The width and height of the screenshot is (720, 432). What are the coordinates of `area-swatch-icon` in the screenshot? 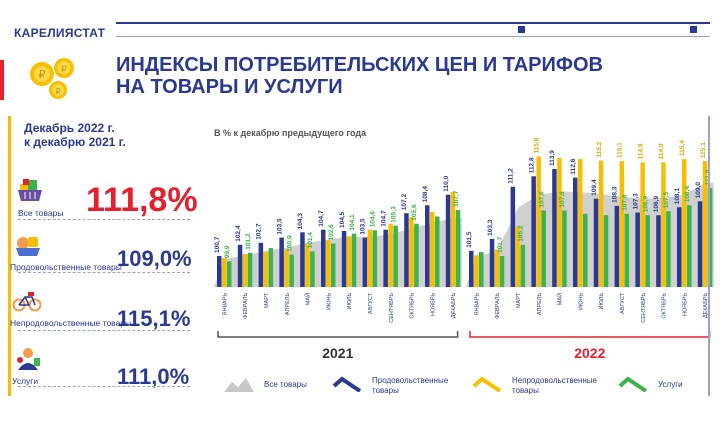 It's located at (239, 385).